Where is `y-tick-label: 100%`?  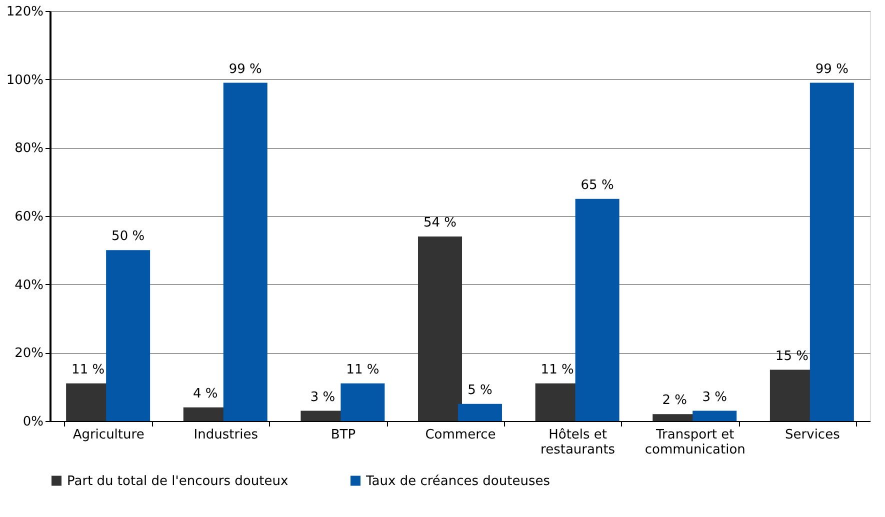
y-tick-label: 100% is located at coordinates (25, 80).